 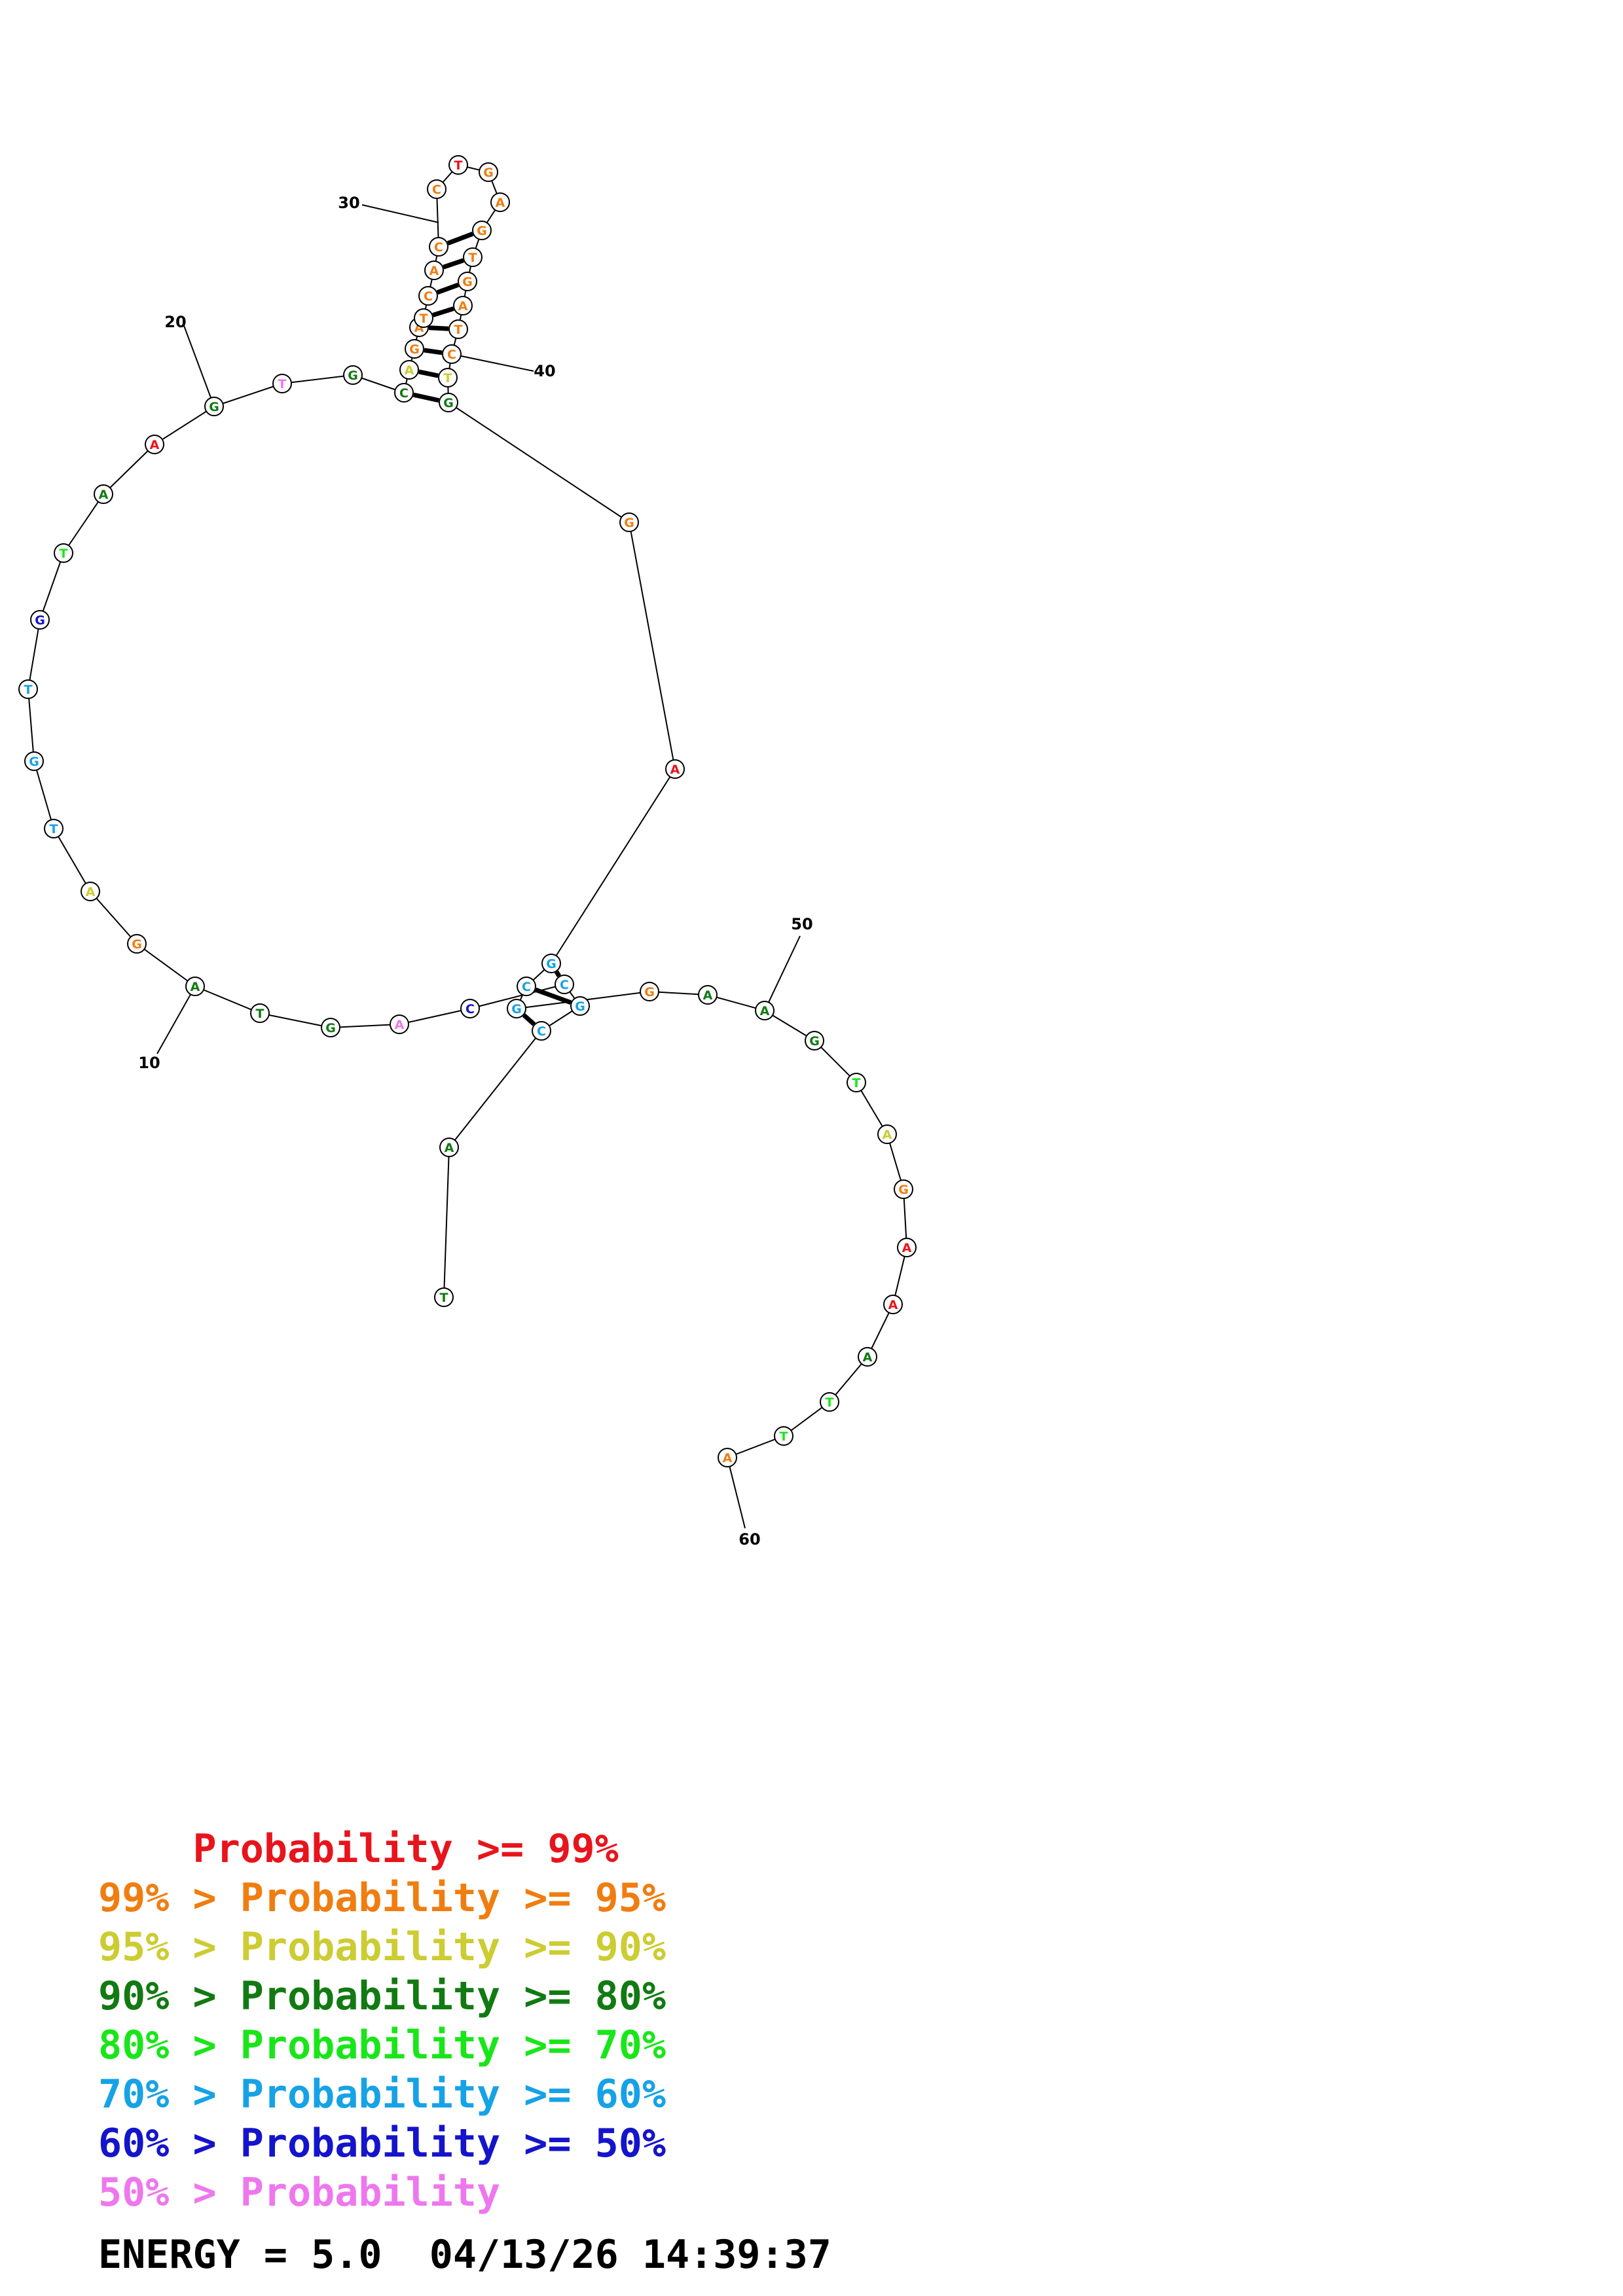 I want to click on nucleotide-4: G, so click(x=580, y=1006).